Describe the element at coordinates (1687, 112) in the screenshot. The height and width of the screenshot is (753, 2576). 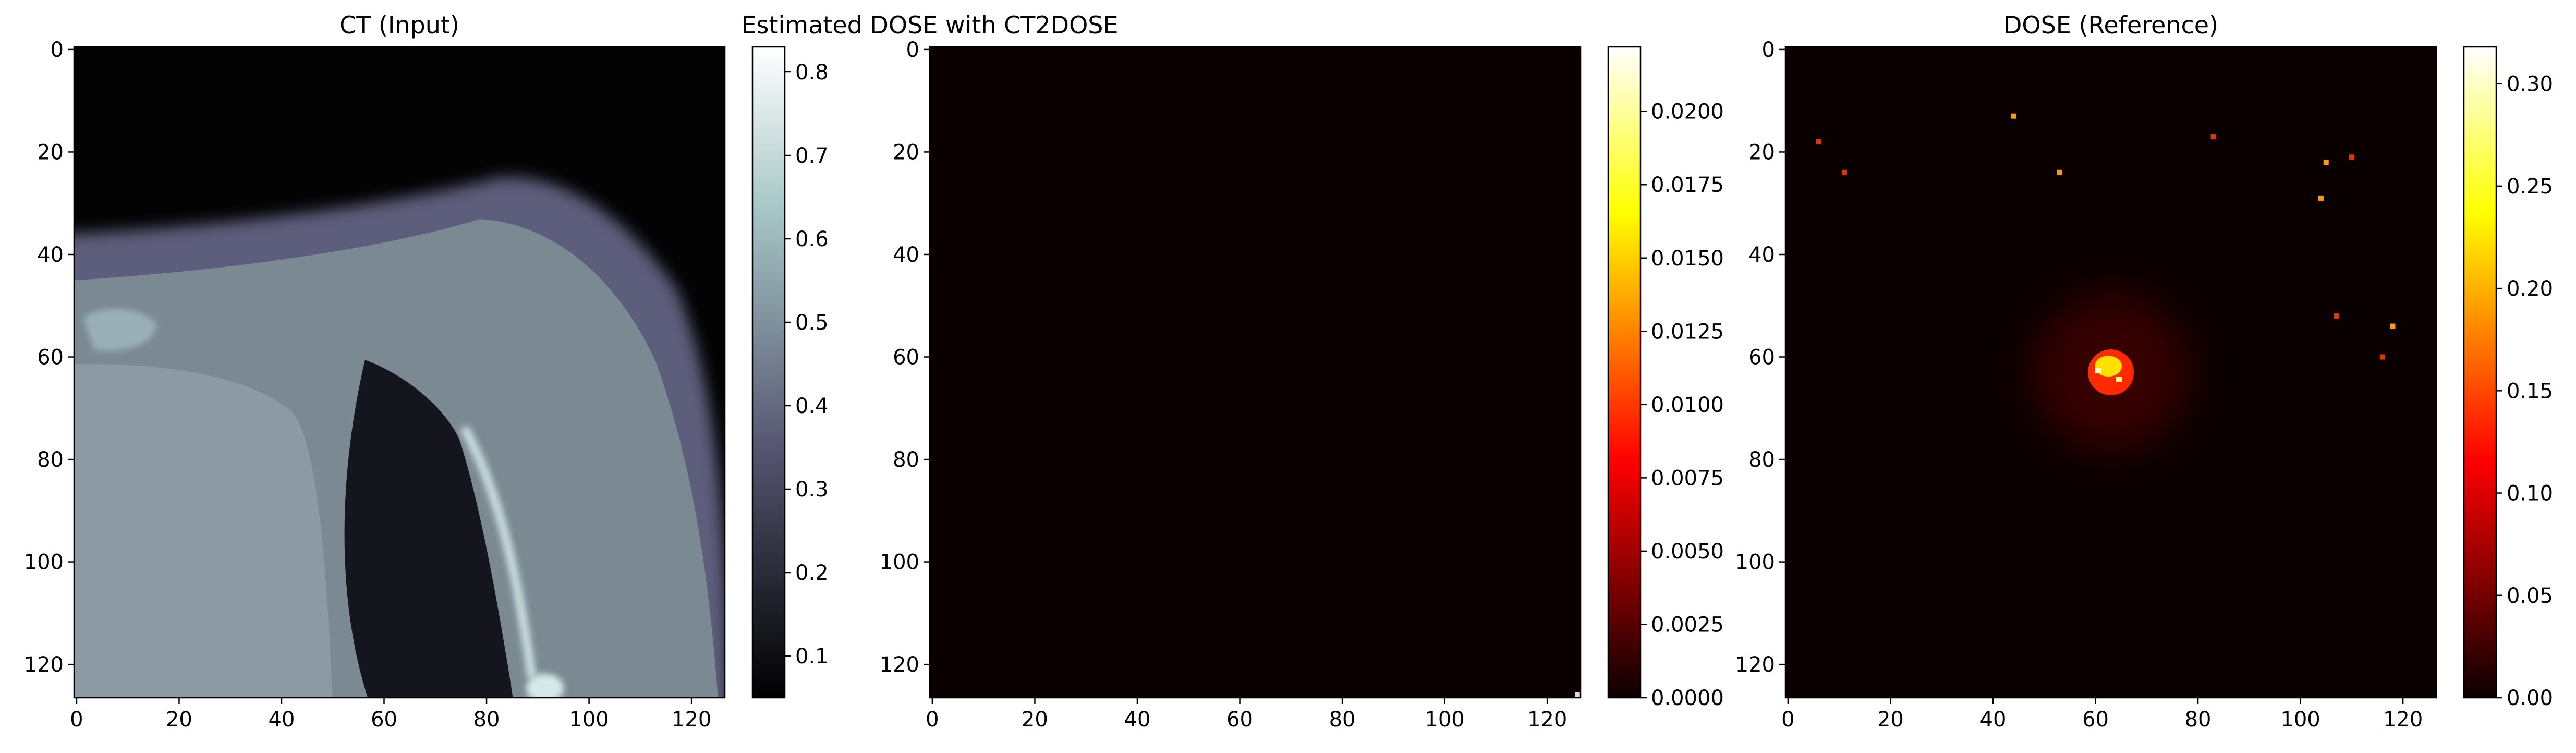
I see `colorbar-tick-label: 0.0200` at that location.